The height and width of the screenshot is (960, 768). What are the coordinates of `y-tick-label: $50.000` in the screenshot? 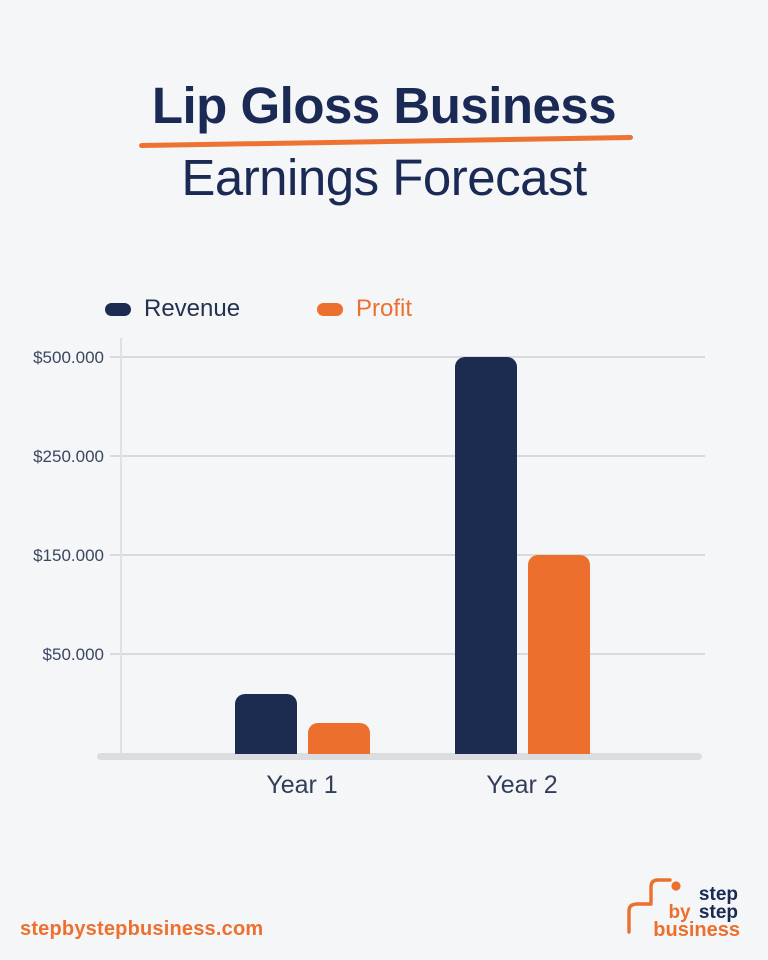 It's located at (73, 654).